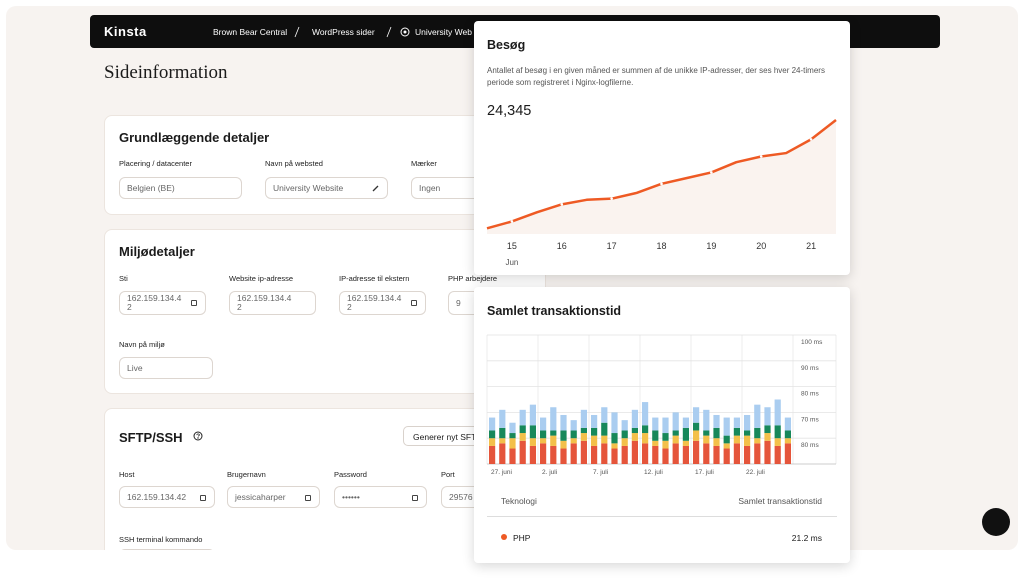  Describe the element at coordinates (246, 474) in the screenshot. I see `field-label: Brugernavn` at that location.